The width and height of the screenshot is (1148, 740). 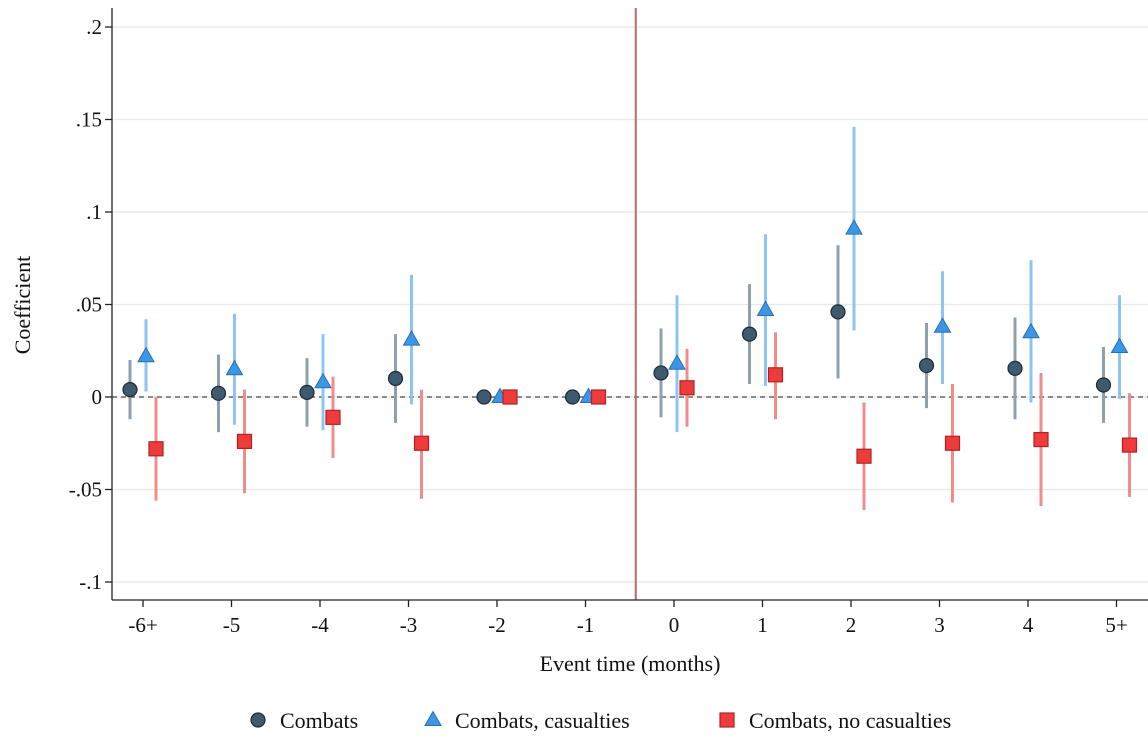 I want to click on x-tick-label-3: -3, so click(x=409, y=625).